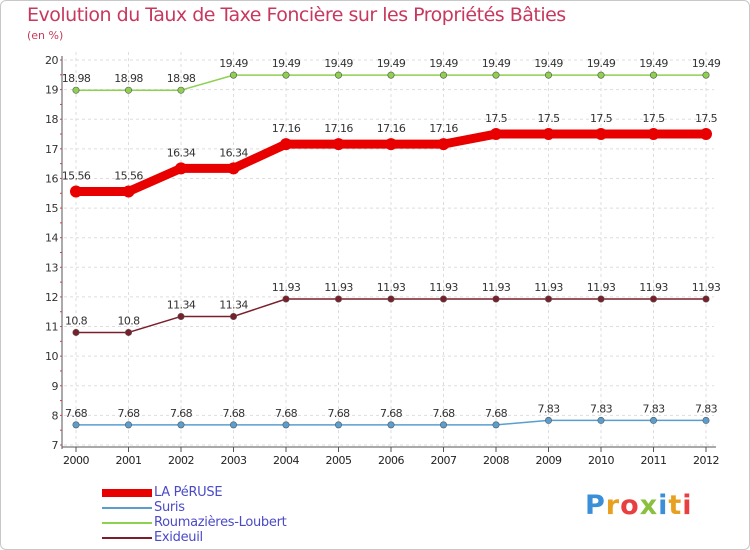  Describe the element at coordinates (51, 60) in the screenshot. I see `y-tick-label: 20` at that location.